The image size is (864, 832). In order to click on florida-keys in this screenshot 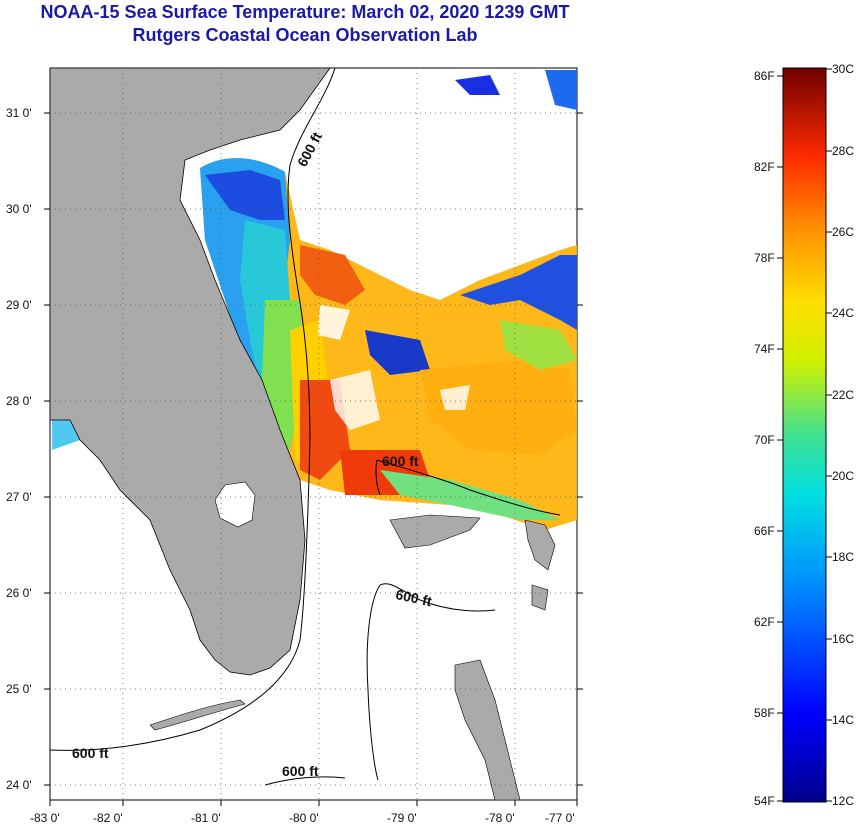, I will do `click(197, 715)`.